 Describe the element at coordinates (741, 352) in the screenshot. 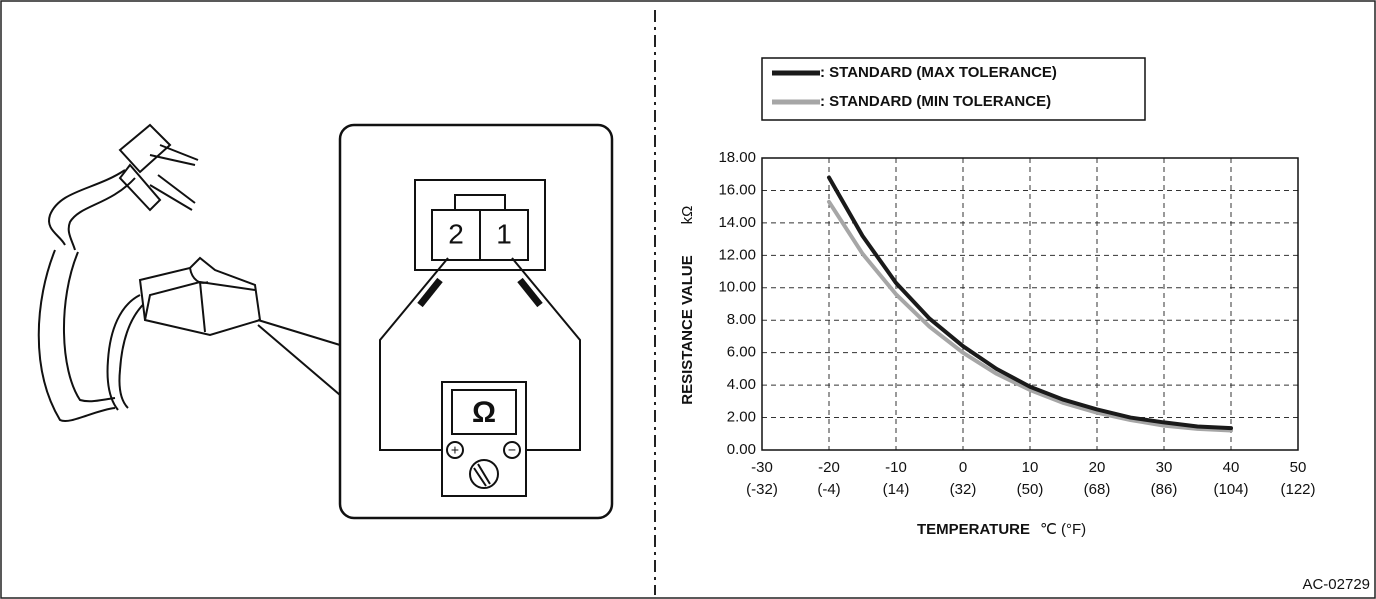

I see `y-tick-label: 6.00` at that location.